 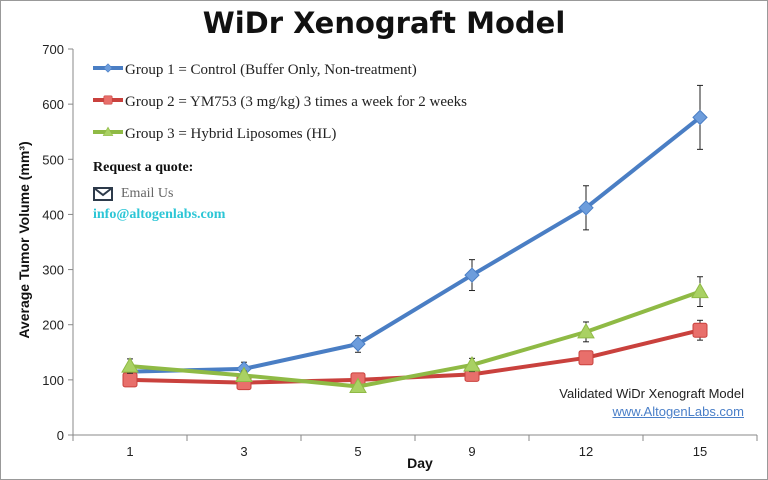 What do you see at coordinates (53, 325) in the screenshot?
I see `y-tick-label: 200` at bounding box center [53, 325].